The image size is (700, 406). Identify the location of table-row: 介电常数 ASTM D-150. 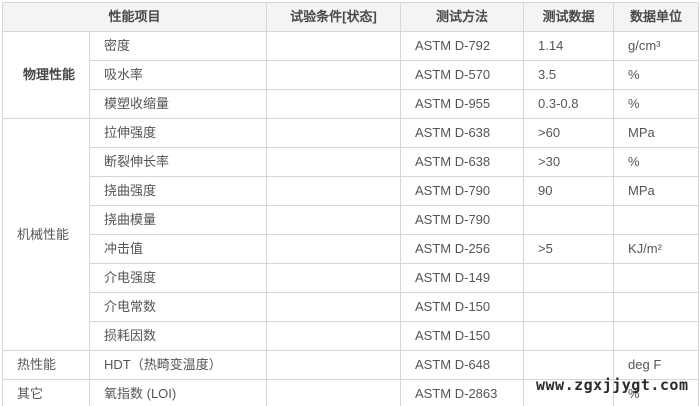
(351, 307).